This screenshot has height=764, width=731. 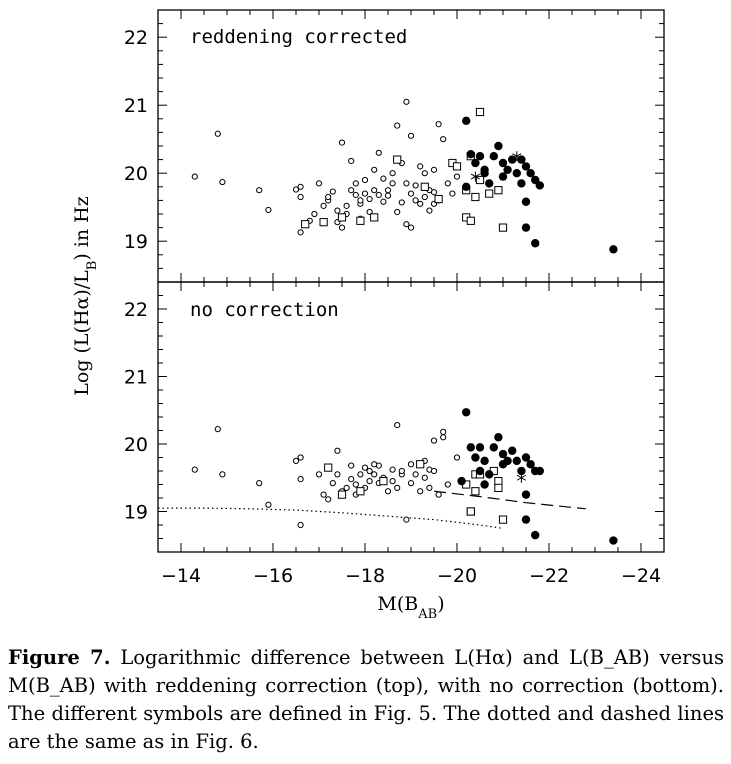 I want to click on caption-label: Figure 7., so click(x=59, y=657).